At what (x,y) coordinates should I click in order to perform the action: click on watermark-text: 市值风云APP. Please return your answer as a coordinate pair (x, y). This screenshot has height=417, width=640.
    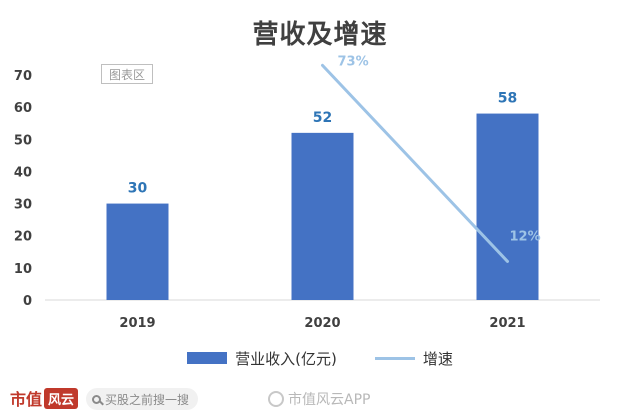
    Looking at the image, I should click on (329, 400).